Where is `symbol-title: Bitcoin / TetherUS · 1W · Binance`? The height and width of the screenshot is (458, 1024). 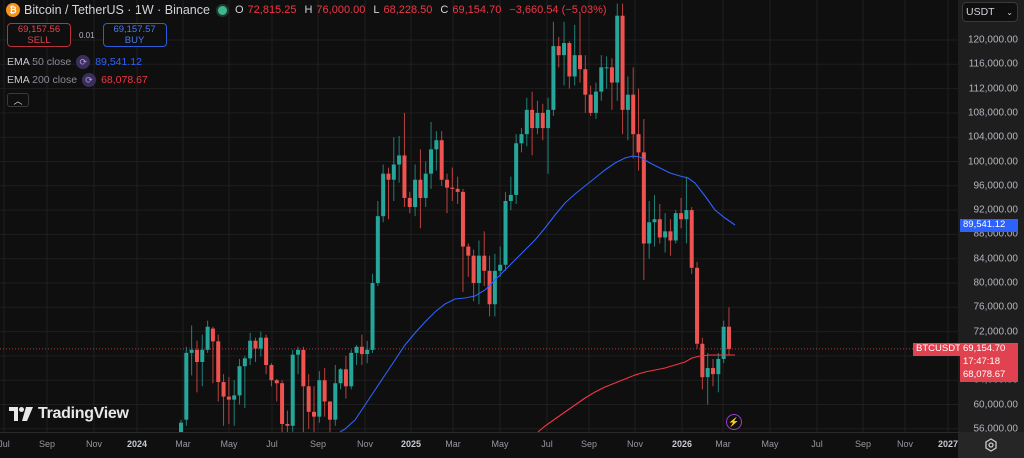
symbol-title: Bitcoin / TetherUS · 1W · Binance is located at coordinates (117, 10).